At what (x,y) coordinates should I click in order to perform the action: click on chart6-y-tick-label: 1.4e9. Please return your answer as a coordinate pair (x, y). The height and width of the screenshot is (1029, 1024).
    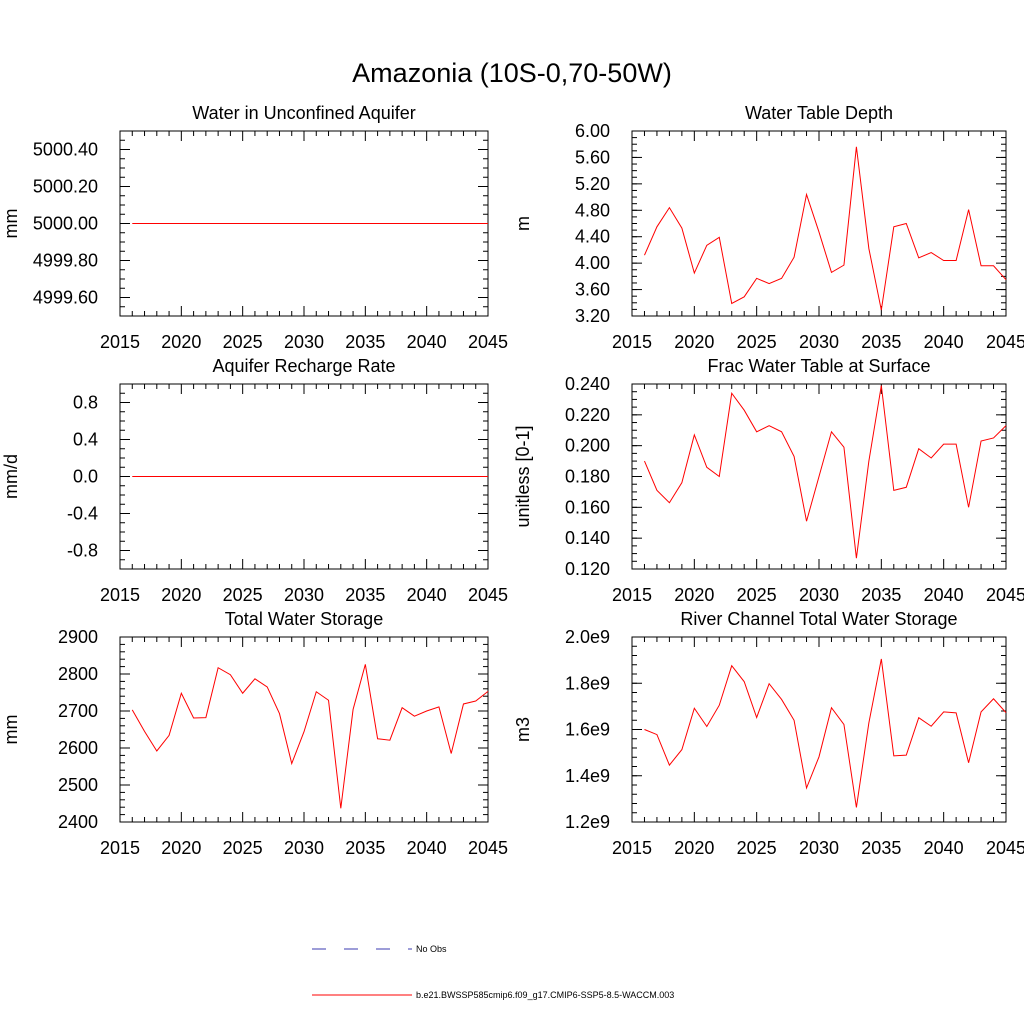
    Looking at the image, I should click on (587, 776).